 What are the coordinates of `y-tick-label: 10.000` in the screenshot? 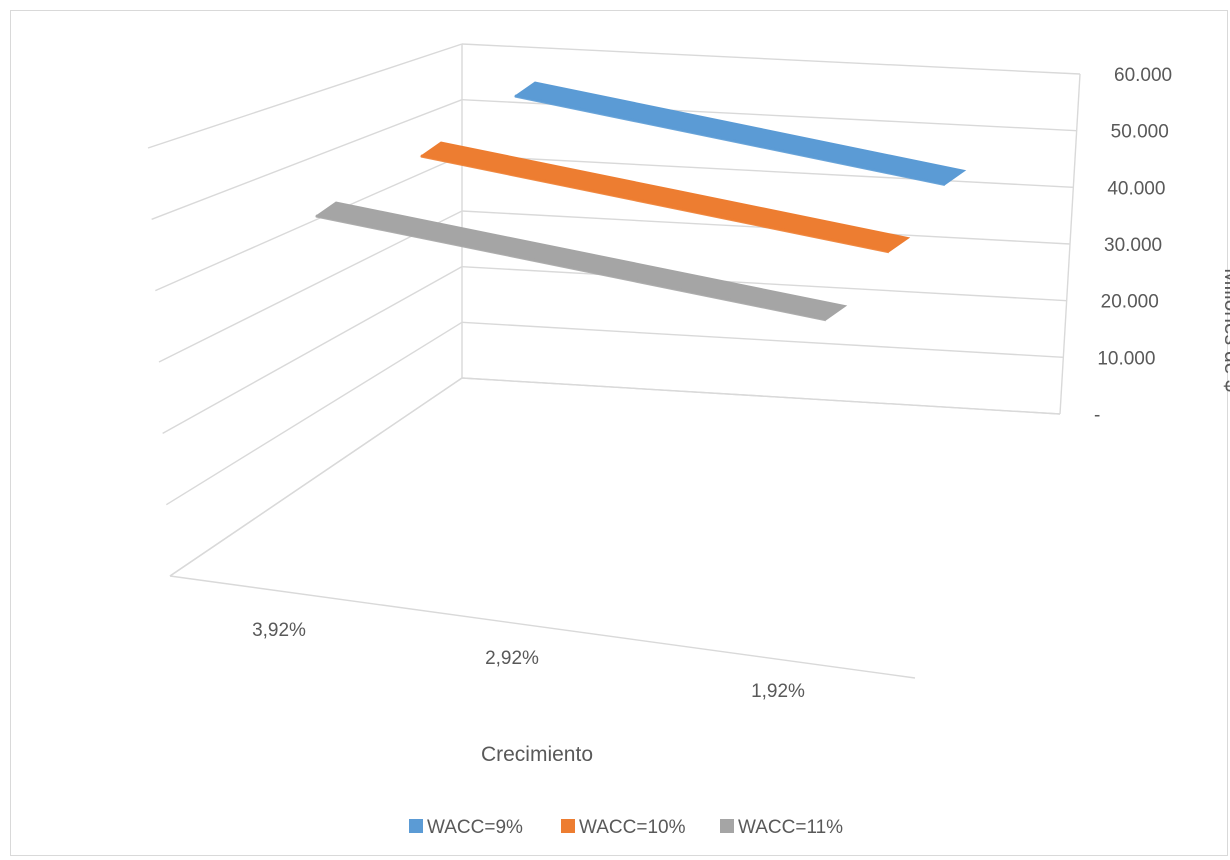 It's located at (1126, 358).